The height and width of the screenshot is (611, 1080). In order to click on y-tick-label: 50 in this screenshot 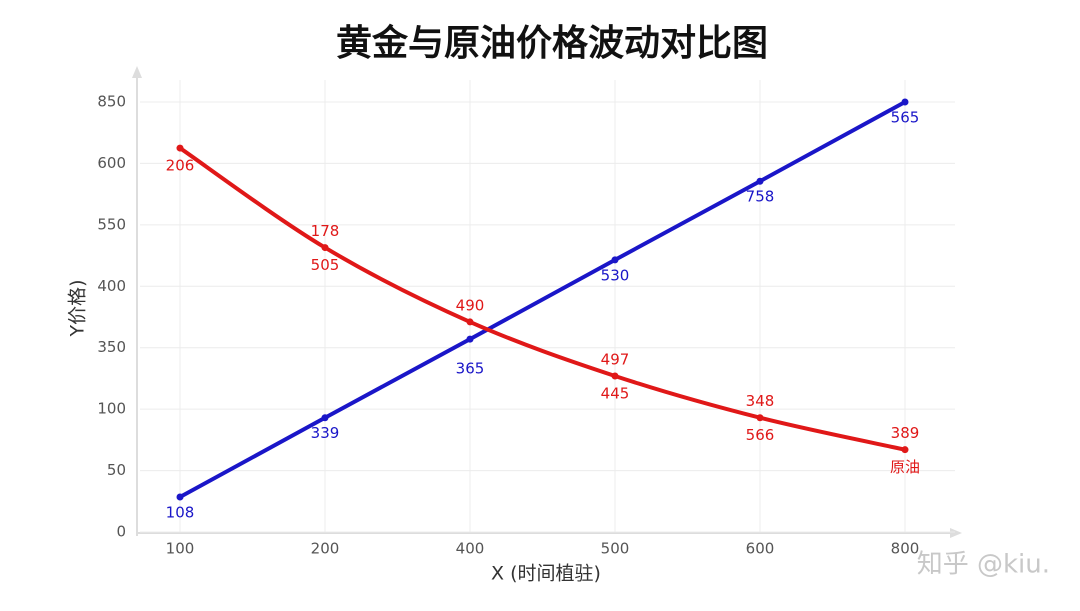, I will do `click(116, 470)`.